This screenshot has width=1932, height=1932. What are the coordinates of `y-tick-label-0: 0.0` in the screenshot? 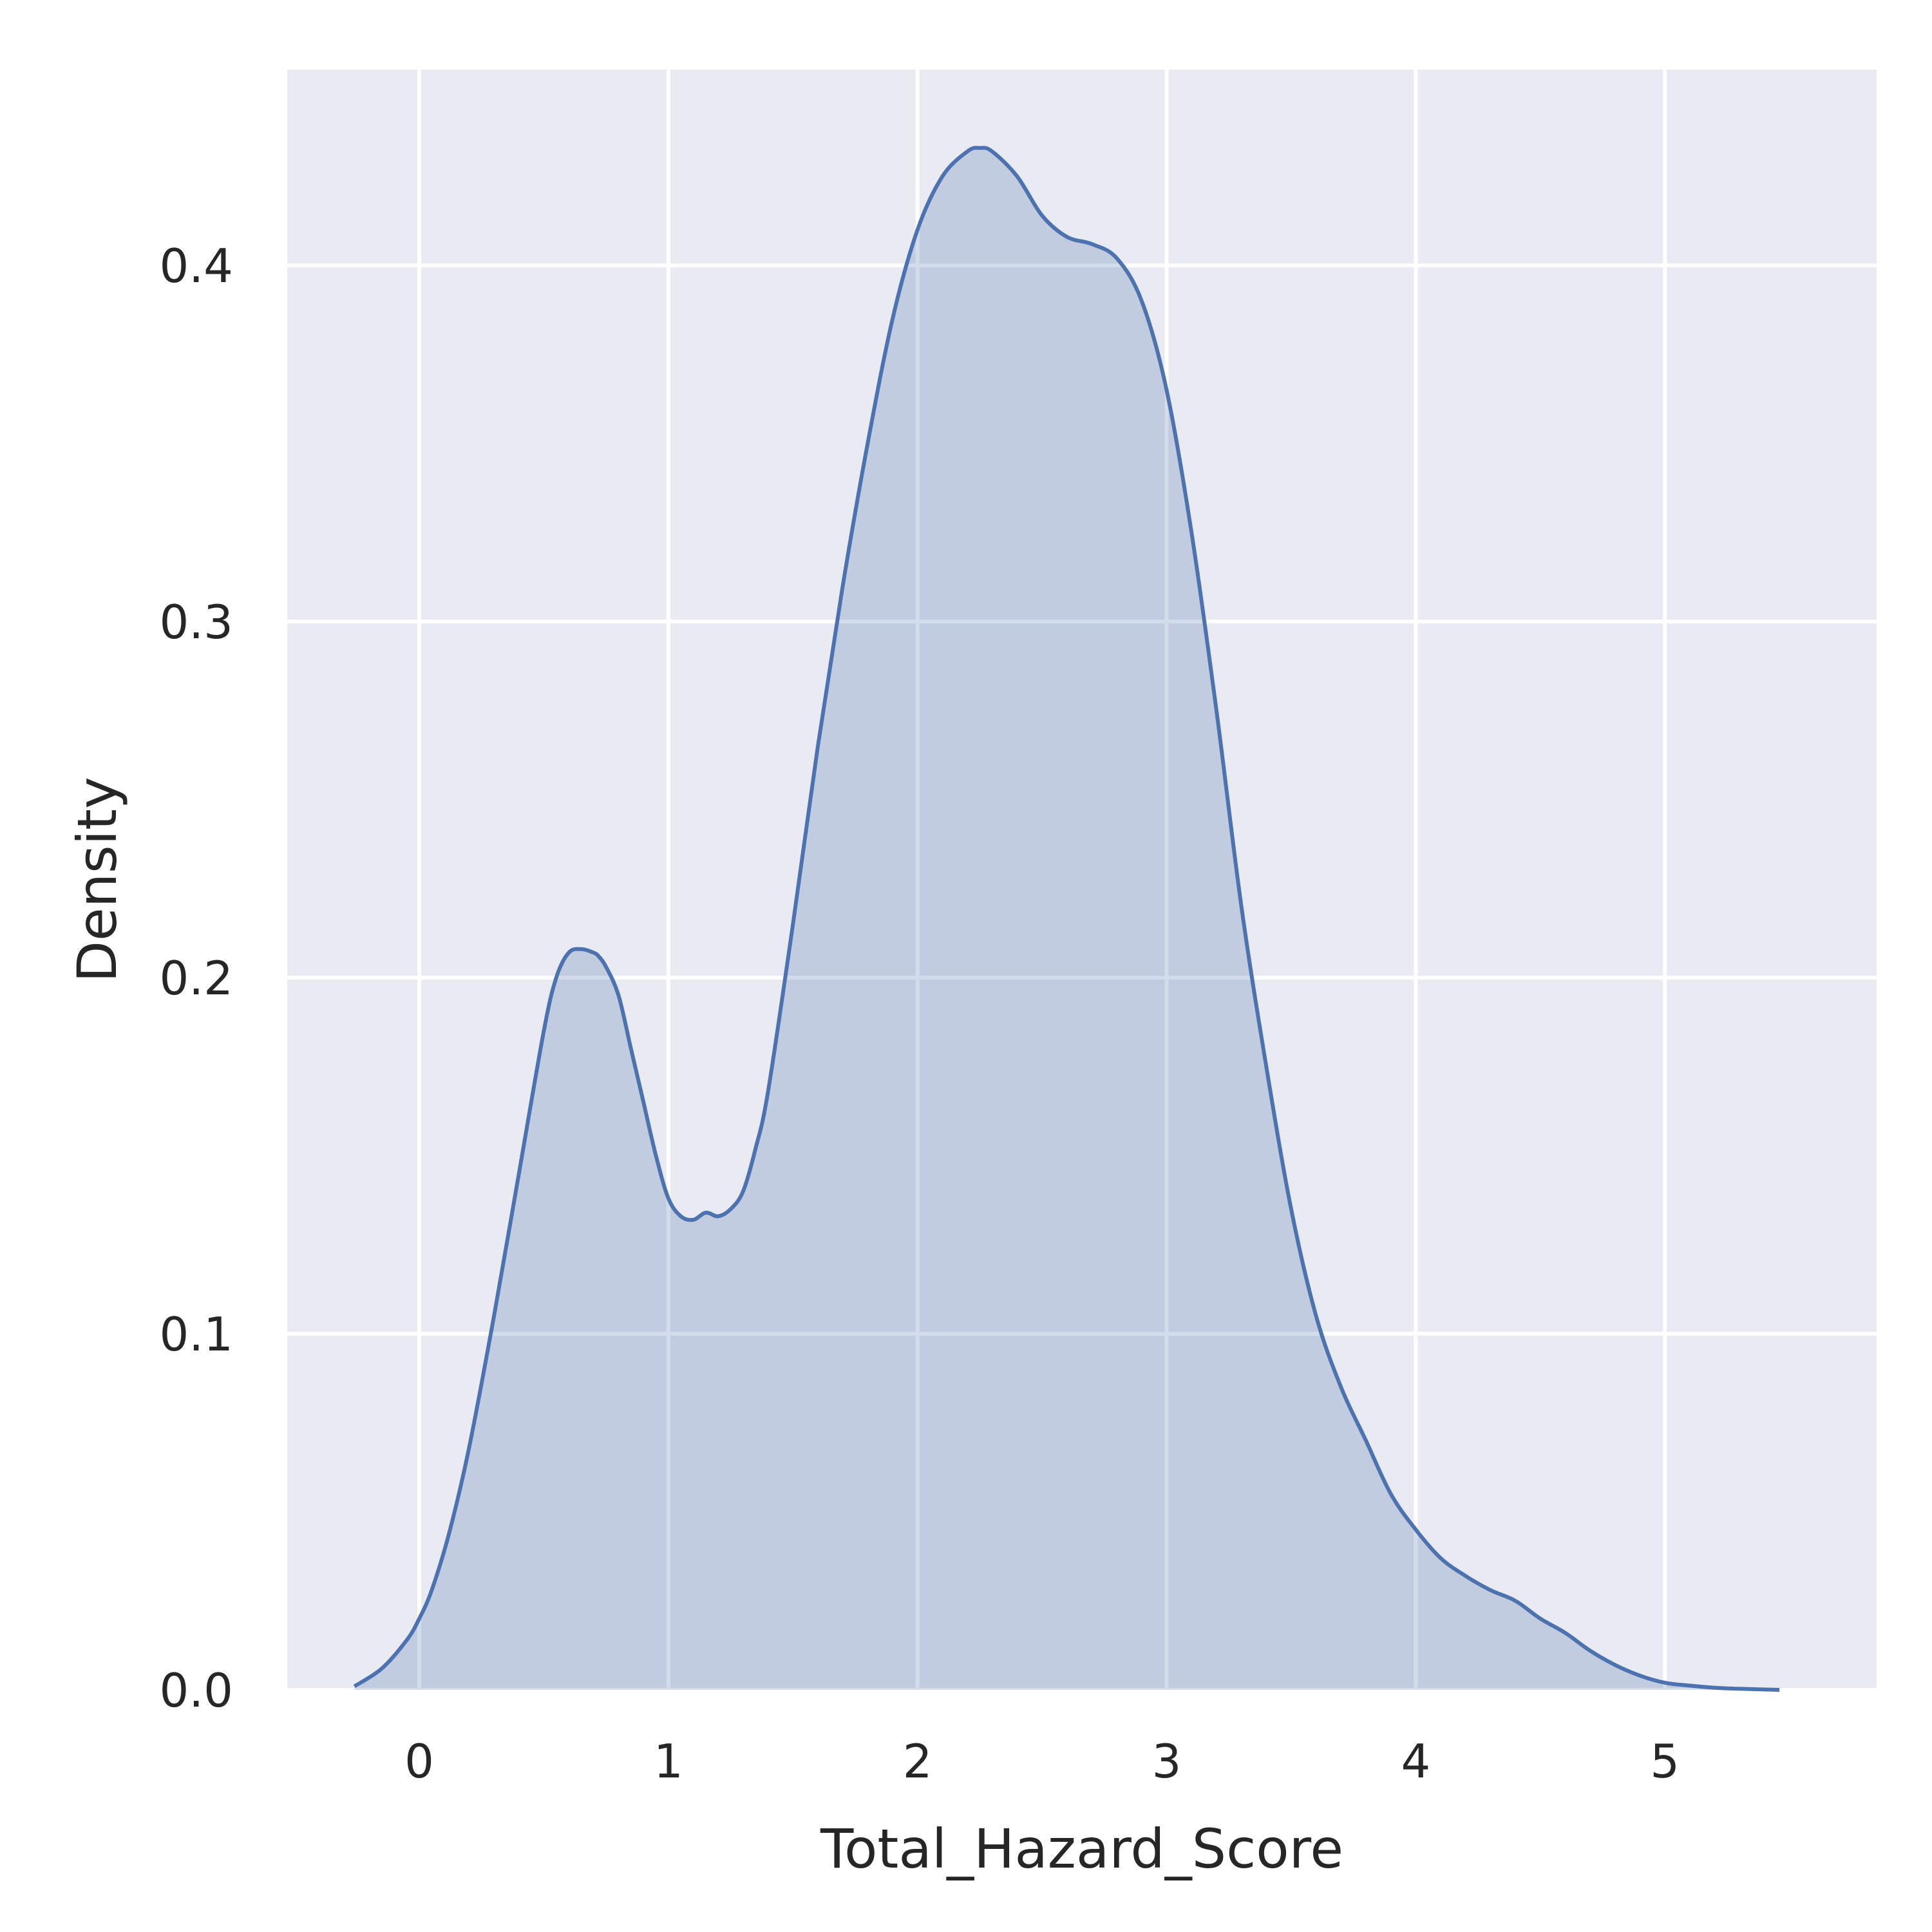 It's located at (196, 1690).